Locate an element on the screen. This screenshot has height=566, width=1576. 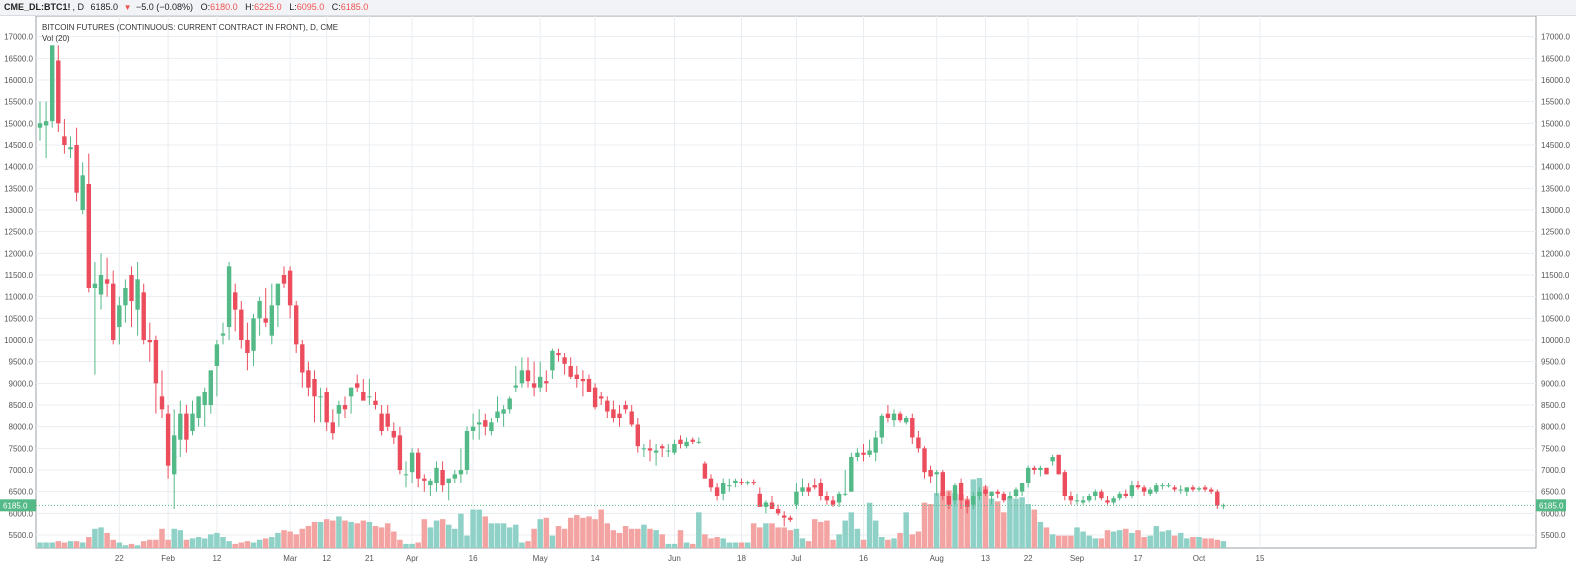
y-tick-label-right: 11500.0 is located at coordinates (1555, 275).